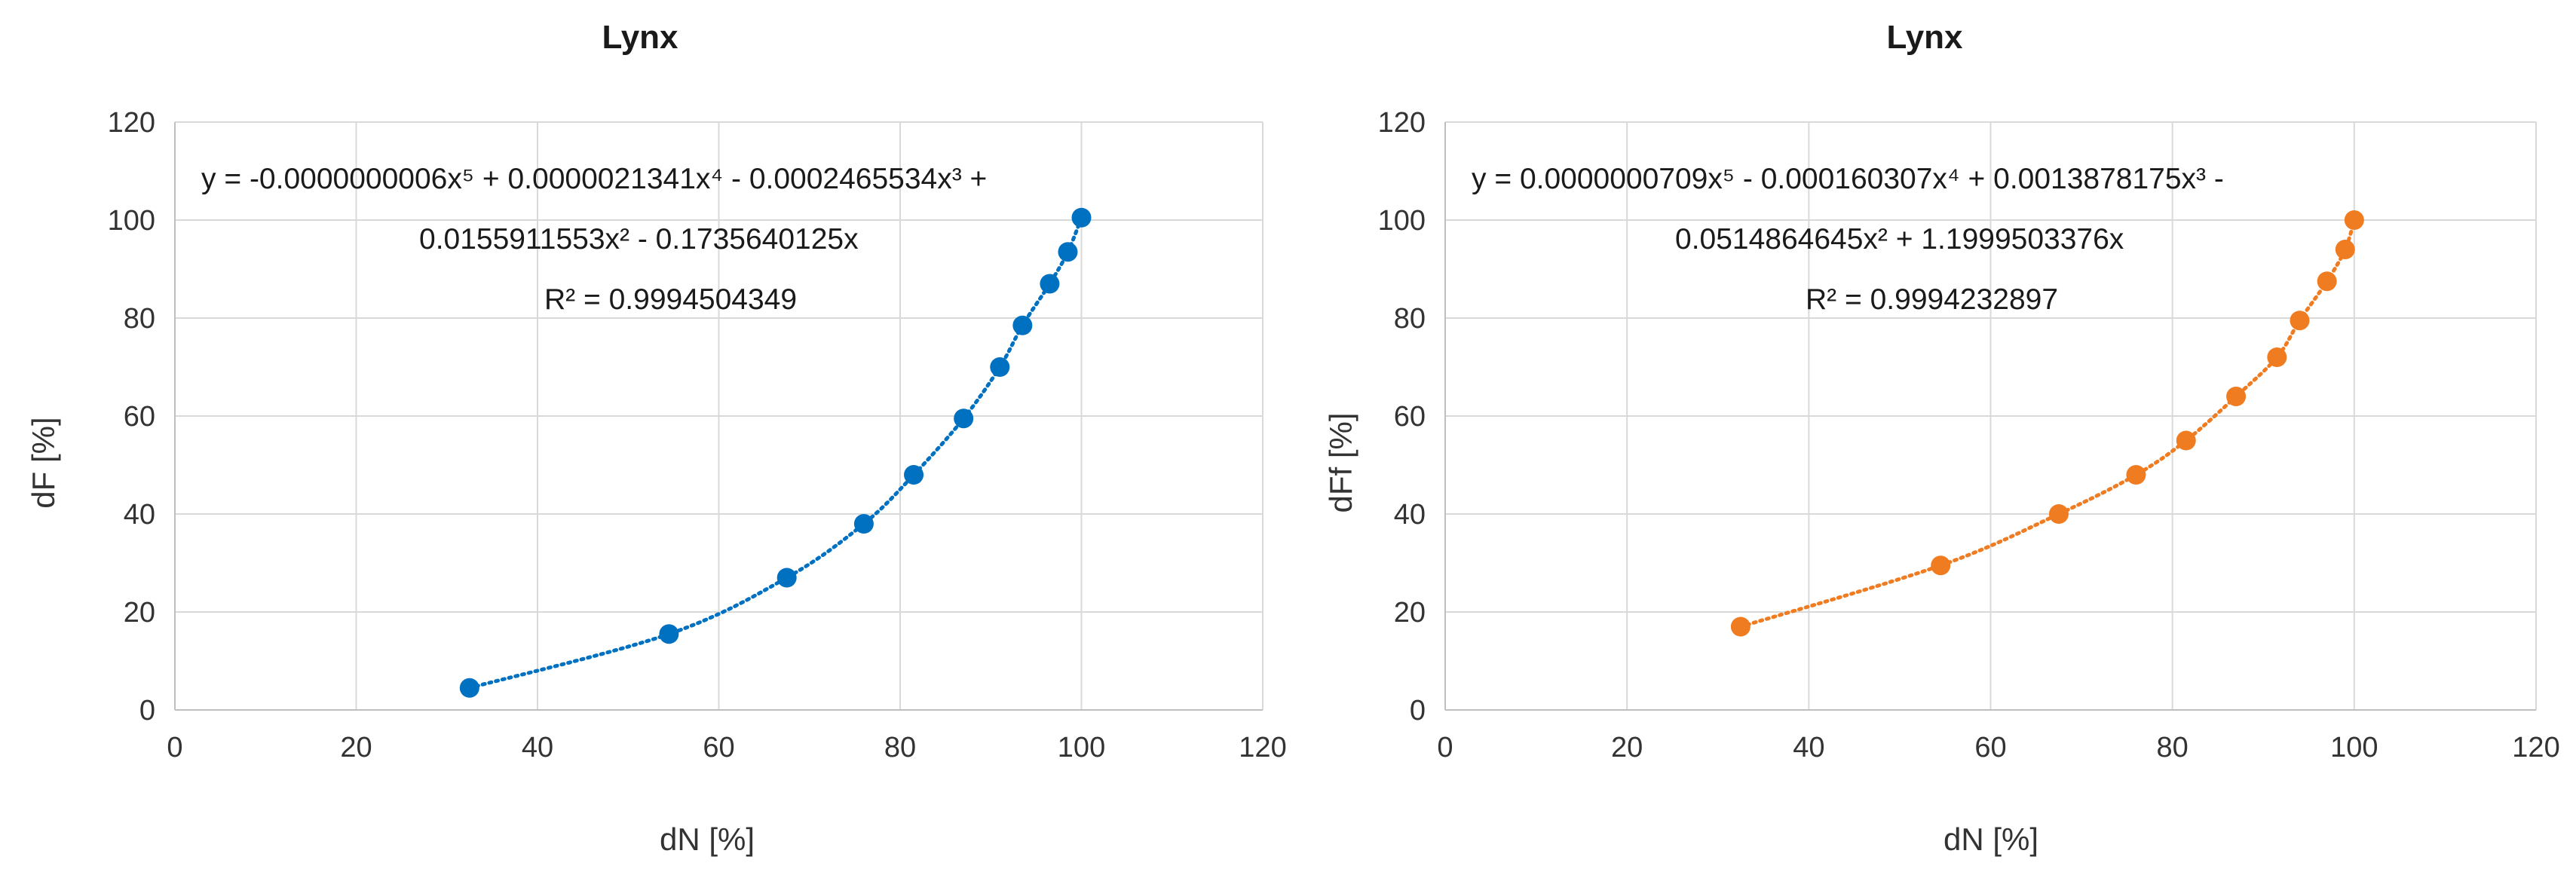 The height and width of the screenshot is (872, 2576). Describe the element at coordinates (670, 299) in the screenshot. I see `r-squared-label: R² = 0.9994504349` at that location.